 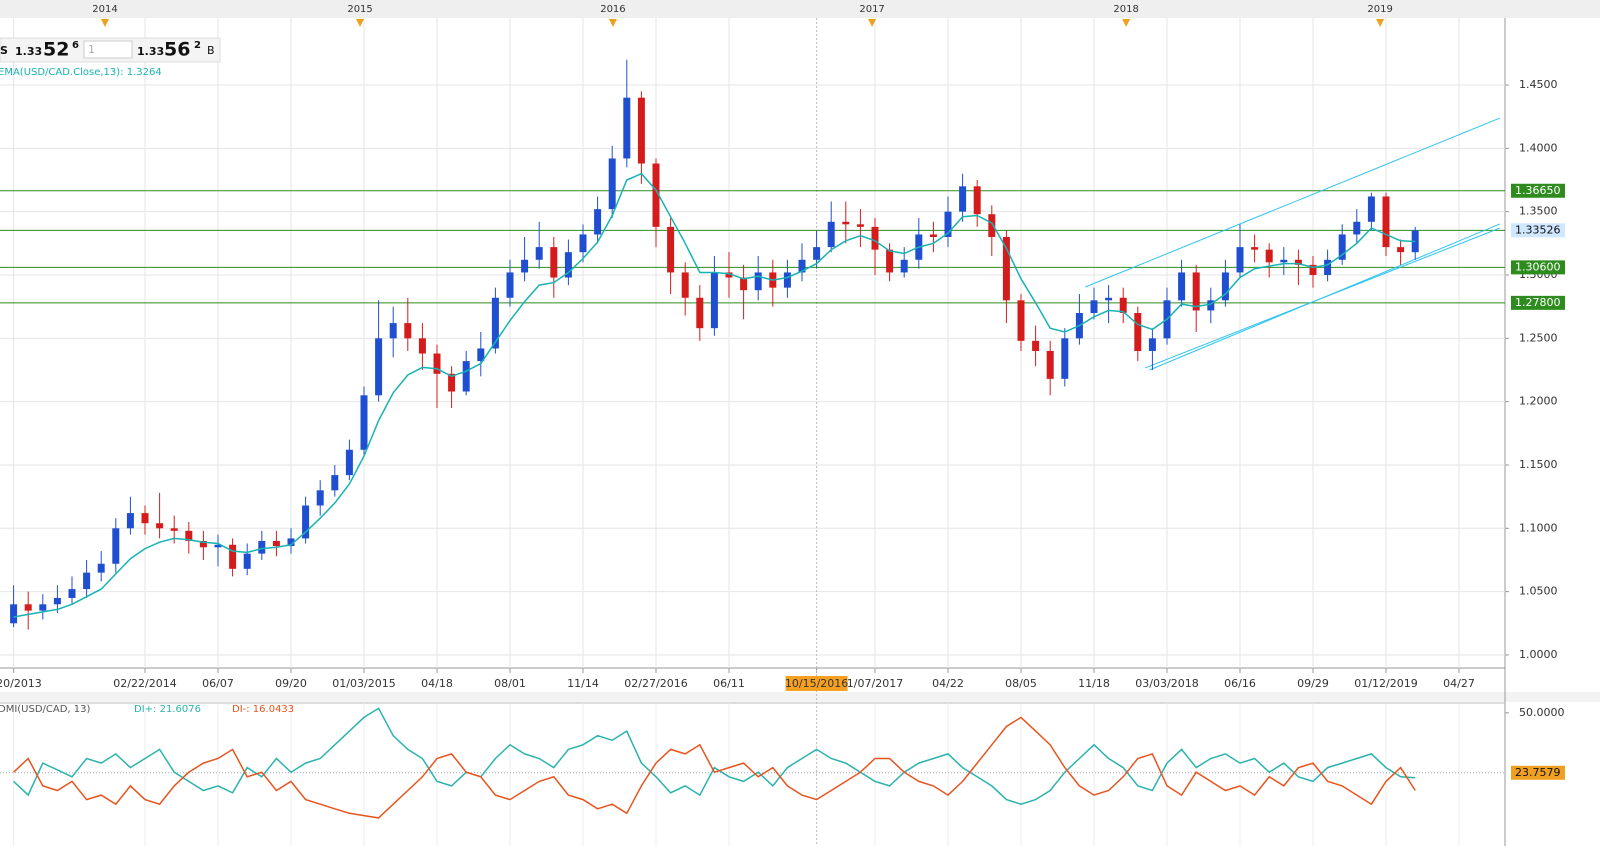 I want to click on last-price-label: 1.33526, so click(x=1538, y=229).